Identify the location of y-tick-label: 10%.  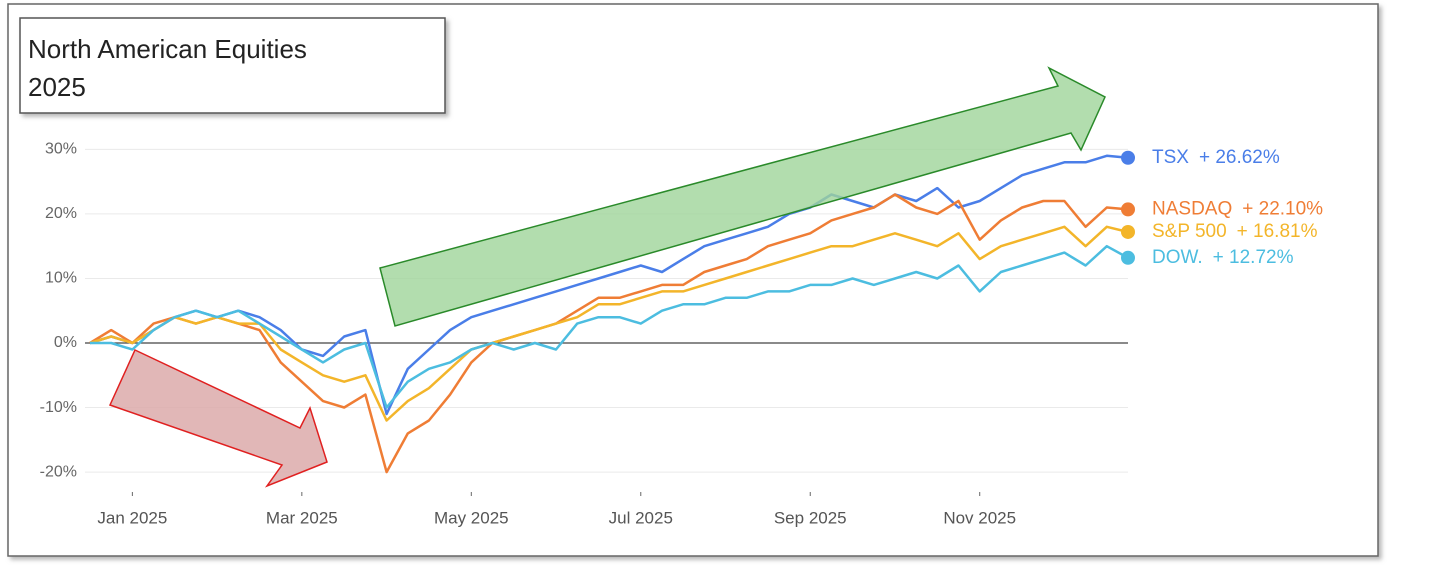
(61, 278).